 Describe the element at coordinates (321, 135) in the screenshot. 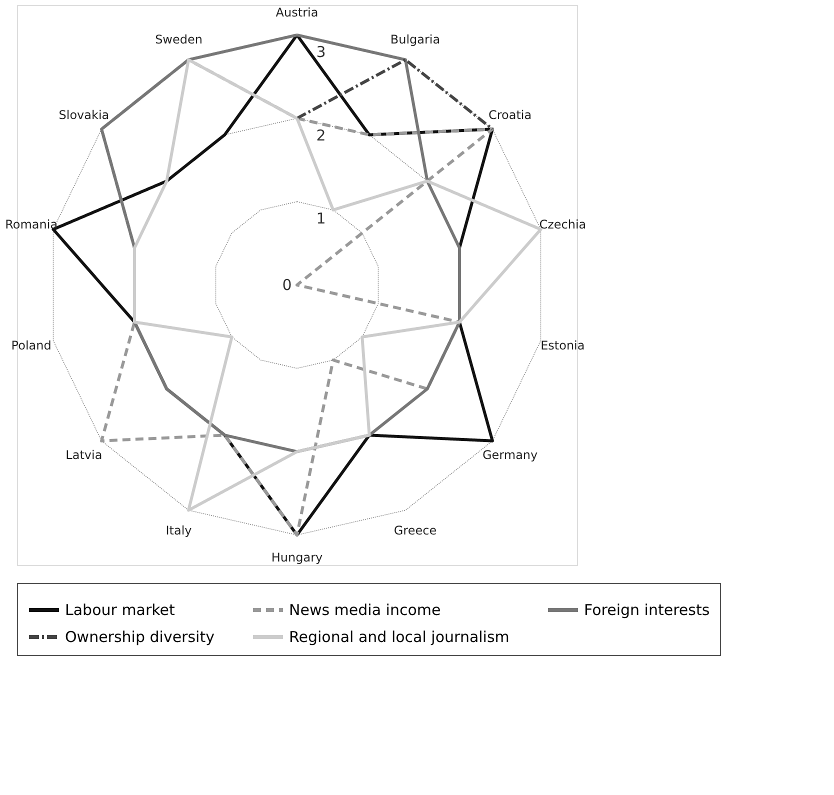

I see `y-tick-label: 2` at that location.